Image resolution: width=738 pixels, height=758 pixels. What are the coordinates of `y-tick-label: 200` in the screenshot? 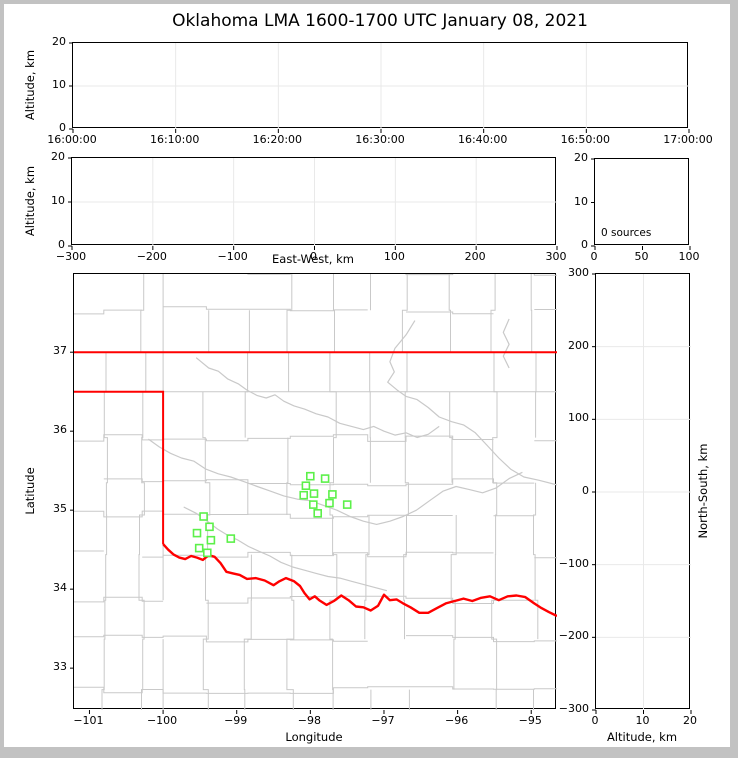 It's located at (578, 345).